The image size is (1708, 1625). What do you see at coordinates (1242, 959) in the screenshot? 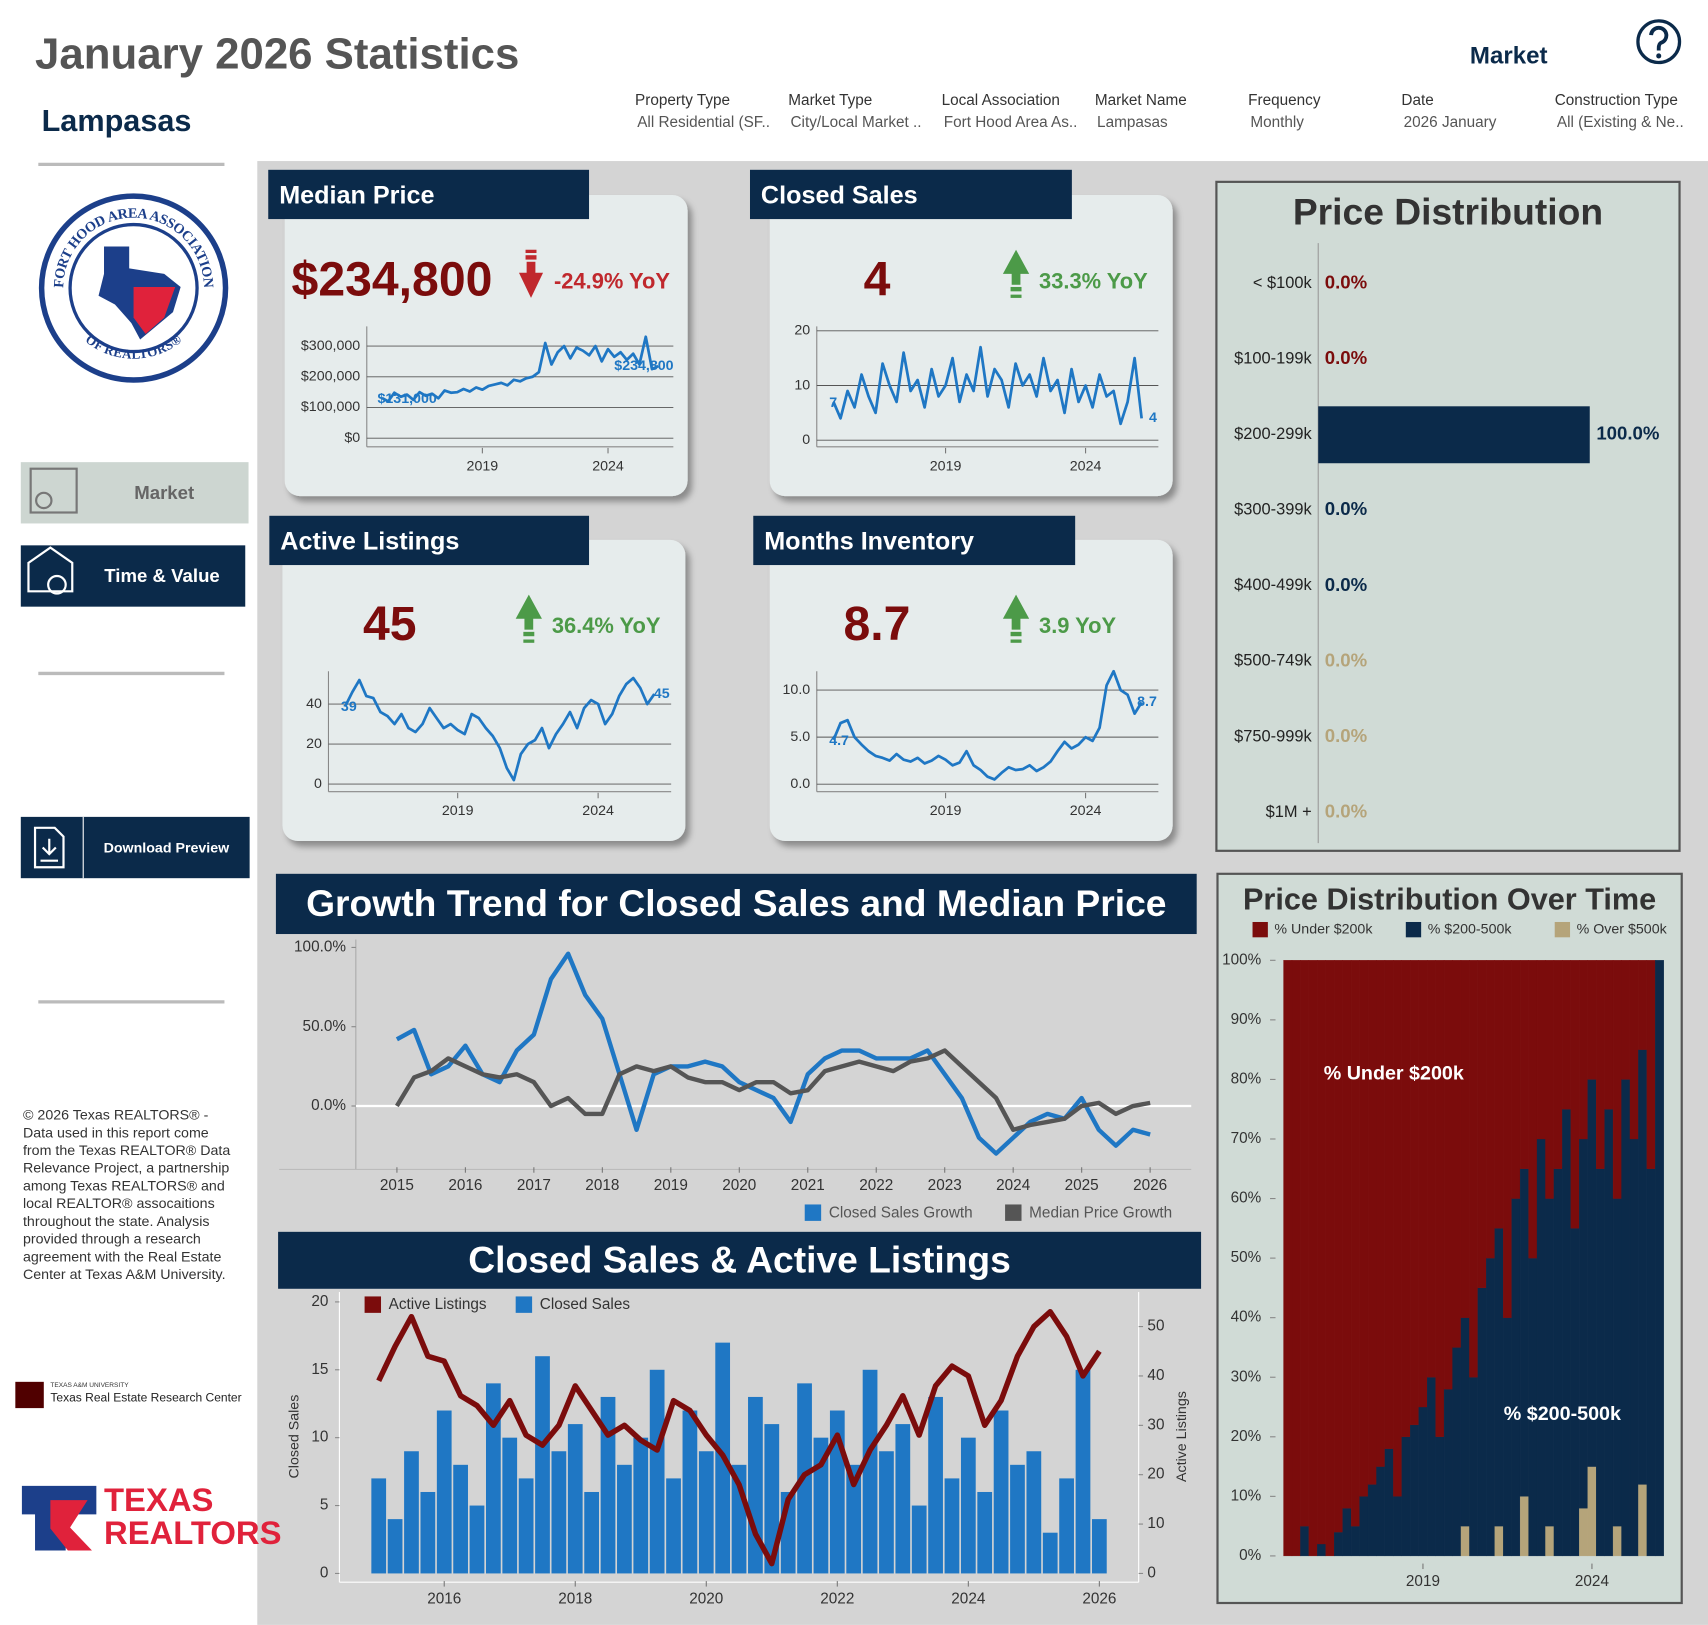
I see `y-tick-label: 100%` at bounding box center [1242, 959].